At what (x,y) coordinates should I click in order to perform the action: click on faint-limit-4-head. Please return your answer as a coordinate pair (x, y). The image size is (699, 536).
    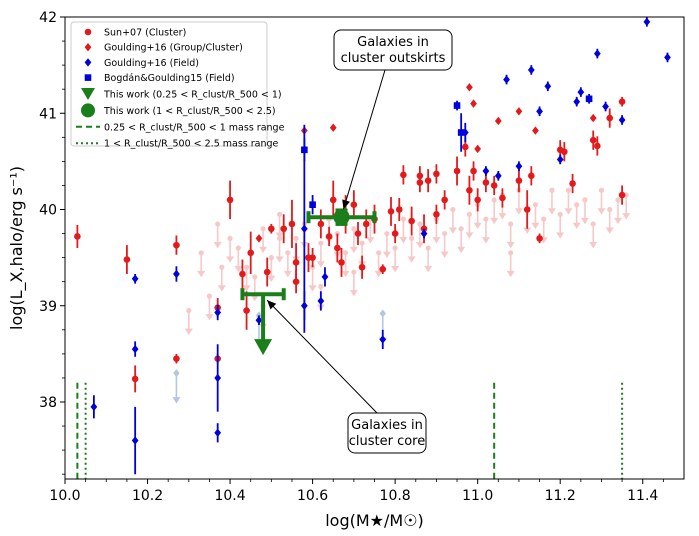
    Looking at the image, I should click on (238, 269).